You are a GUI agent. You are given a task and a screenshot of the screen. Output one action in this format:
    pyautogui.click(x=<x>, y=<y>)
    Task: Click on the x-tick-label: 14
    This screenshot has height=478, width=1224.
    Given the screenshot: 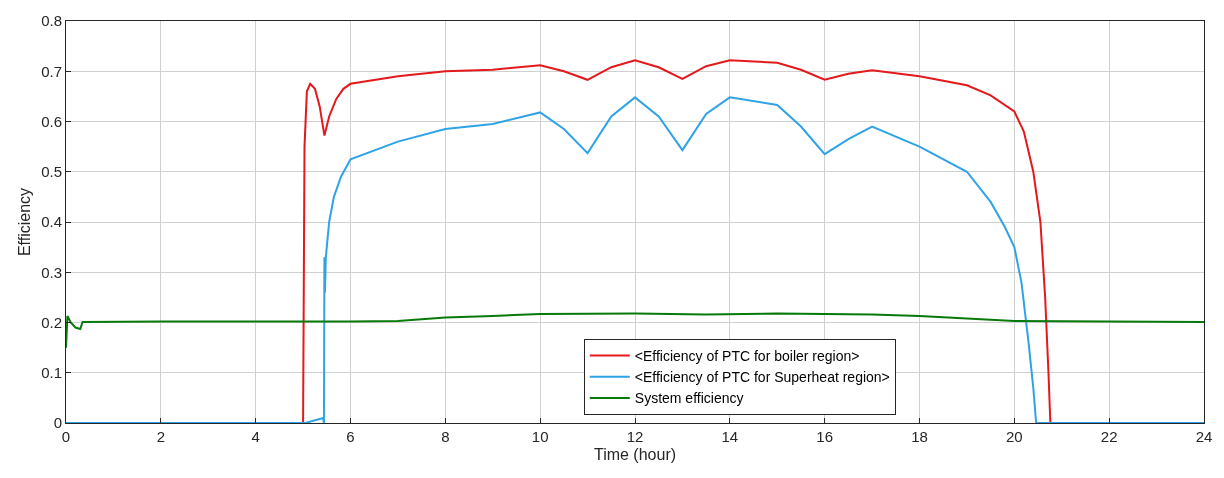 What is the action you would take?
    pyautogui.click(x=730, y=436)
    